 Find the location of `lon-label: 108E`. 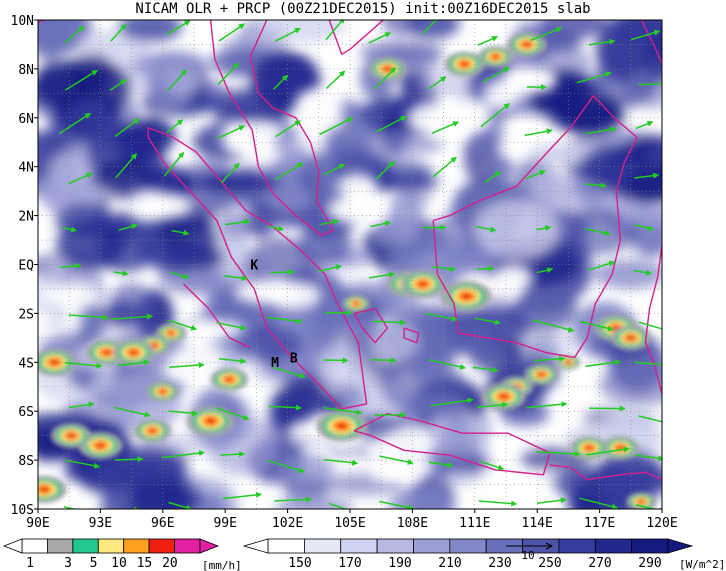

lon-label: 108E is located at coordinates (412, 523).